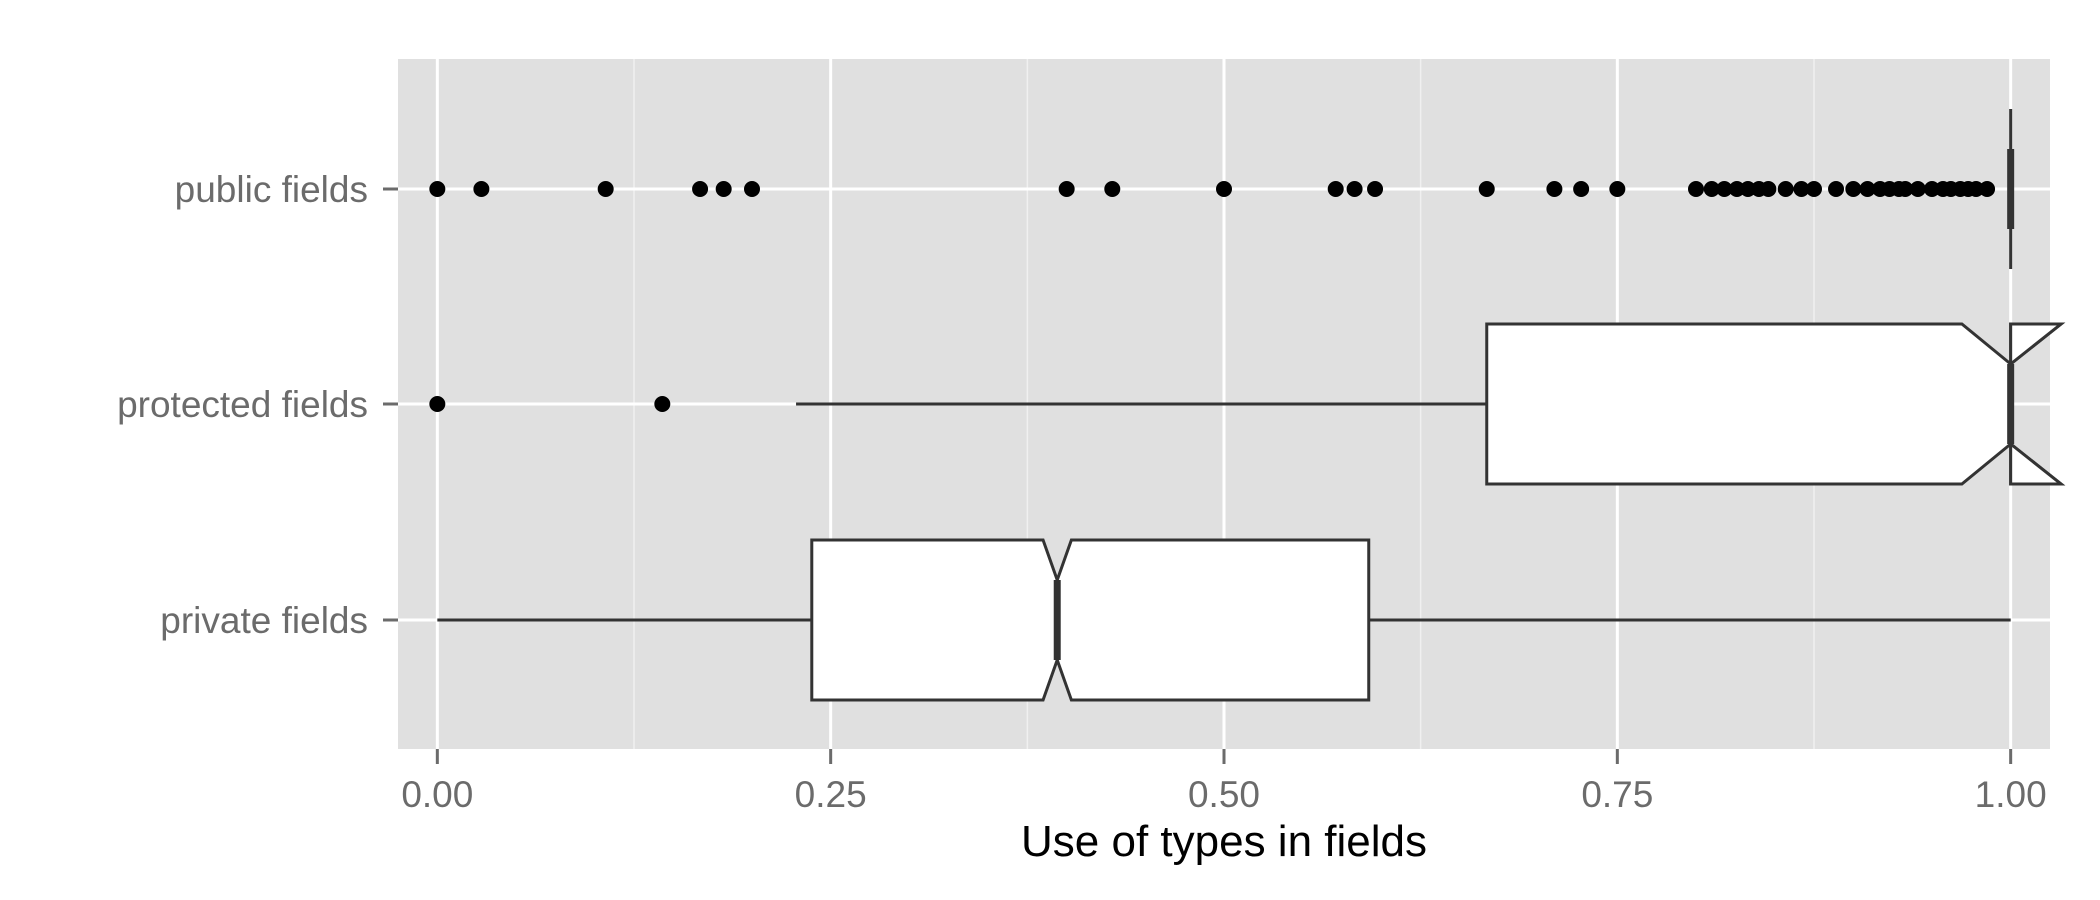 This screenshot has height=900, width=2100. Describe the element at coordinates (242, 404) in the screenshot. I see `y-tick-label-protected: protected fields` at that location.